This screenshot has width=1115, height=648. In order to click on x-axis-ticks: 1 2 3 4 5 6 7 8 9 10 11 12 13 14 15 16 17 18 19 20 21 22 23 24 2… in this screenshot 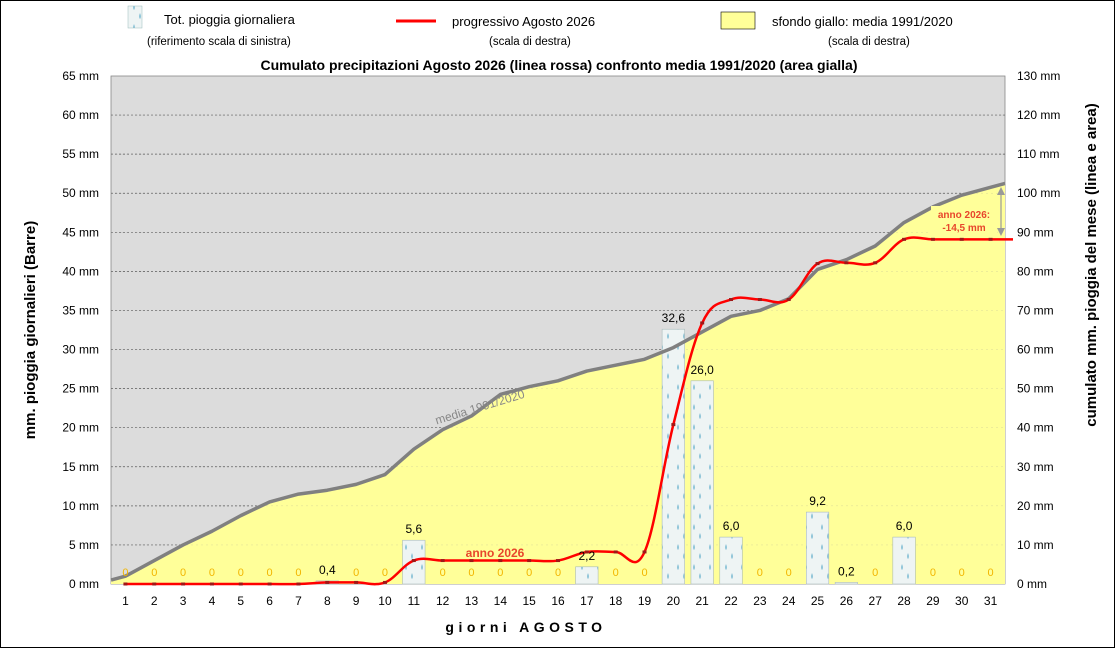, I will do `click(559, 601)`.